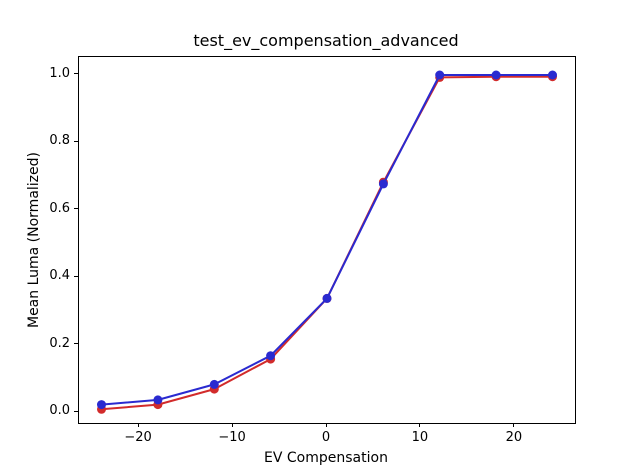 Image resolution: width=634 pixels, height=473 pixels. Describe the element at coordinates (326, 458) in the screenshot. I see `x-axis-label: EV Compensation` at that location.